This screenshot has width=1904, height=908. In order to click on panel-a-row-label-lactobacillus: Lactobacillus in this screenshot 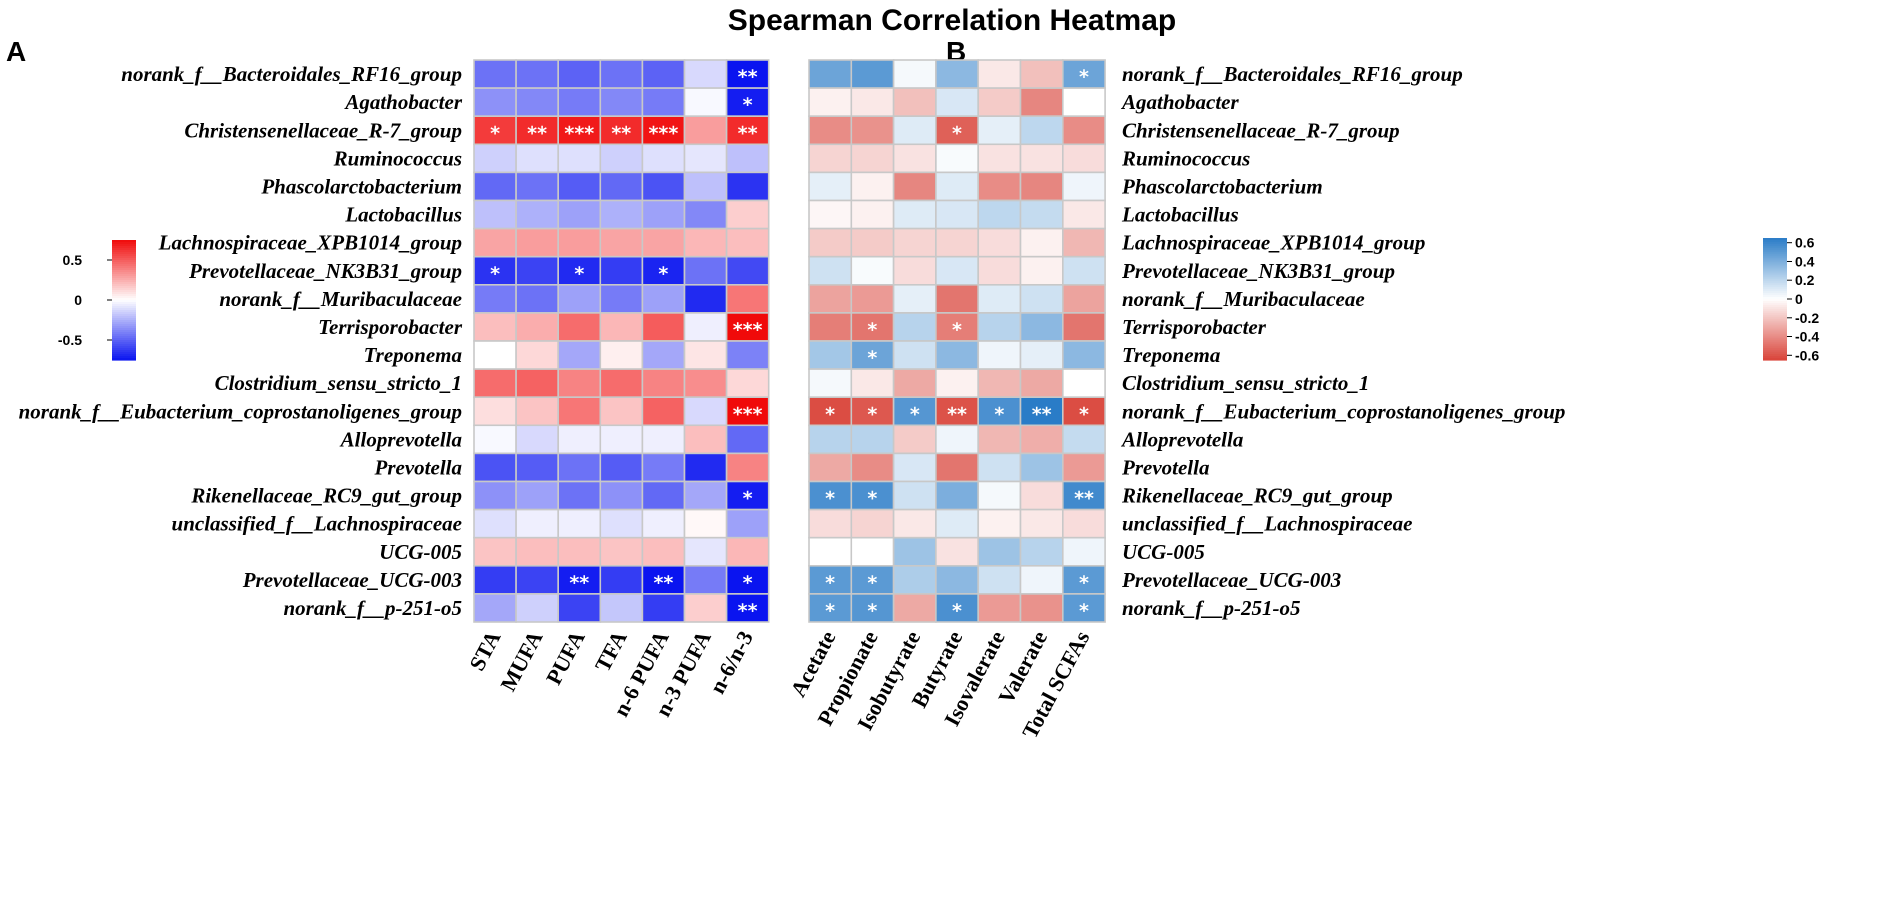, I will do `click(403, 215)`.